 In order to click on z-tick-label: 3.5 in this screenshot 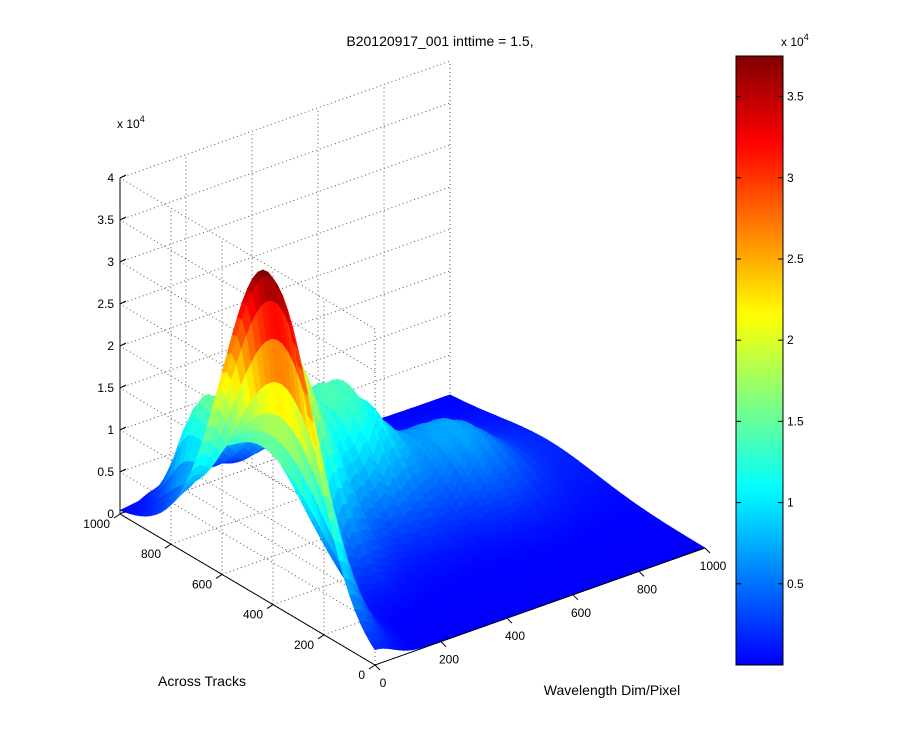, I will do `click(105, 220)`.